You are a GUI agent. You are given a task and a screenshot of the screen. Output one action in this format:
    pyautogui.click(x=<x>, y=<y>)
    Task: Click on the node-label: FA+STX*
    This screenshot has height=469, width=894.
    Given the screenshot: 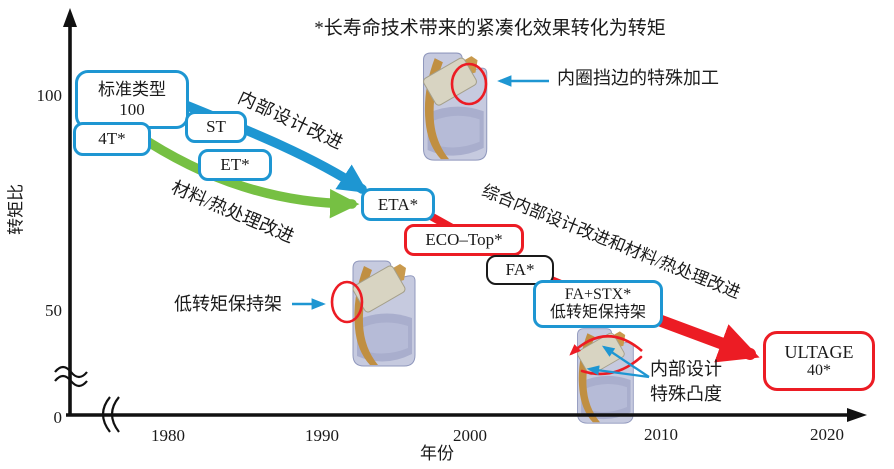 What is the action you would take?
    pyautogui.click(x=598, y=295)
    